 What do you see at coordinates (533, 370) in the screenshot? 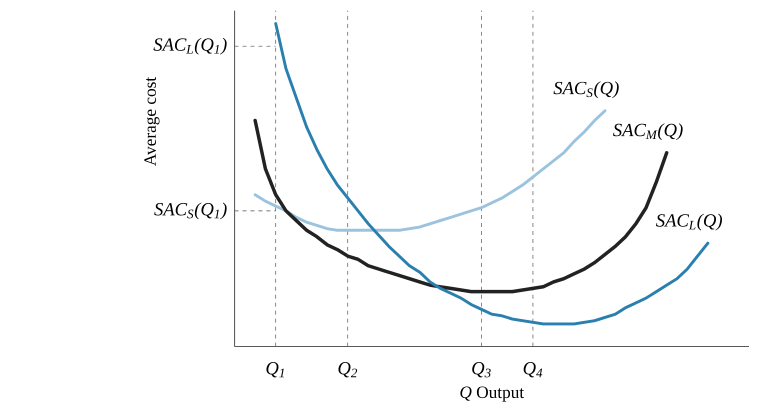
I see `x-tick-label: Q$_{4}$` at bounding box center [533, 370].